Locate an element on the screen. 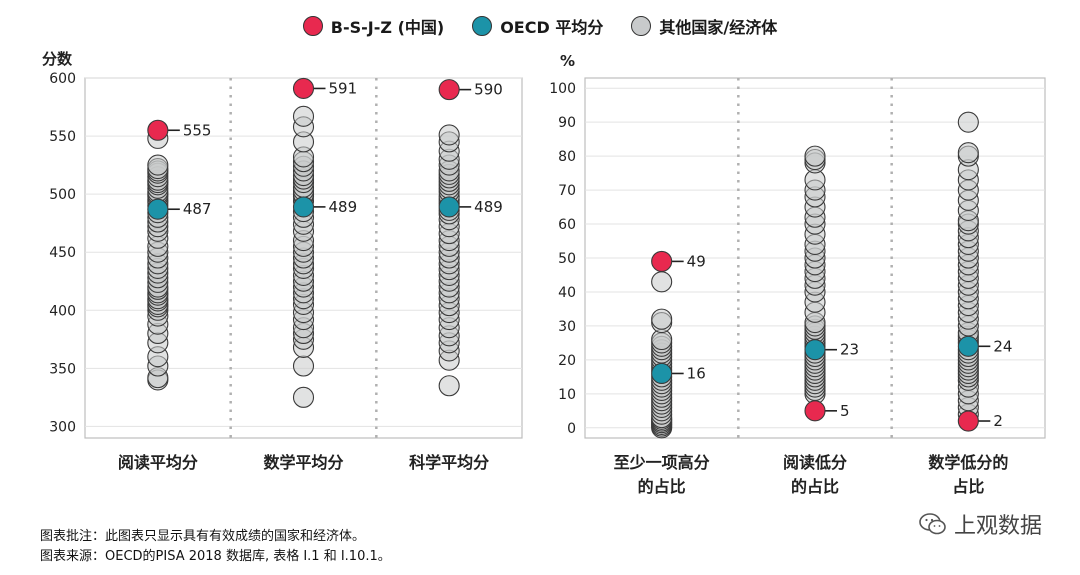 The image size is (1080, 575). y-tick-label: 40 is located at coordinates (567, 293).